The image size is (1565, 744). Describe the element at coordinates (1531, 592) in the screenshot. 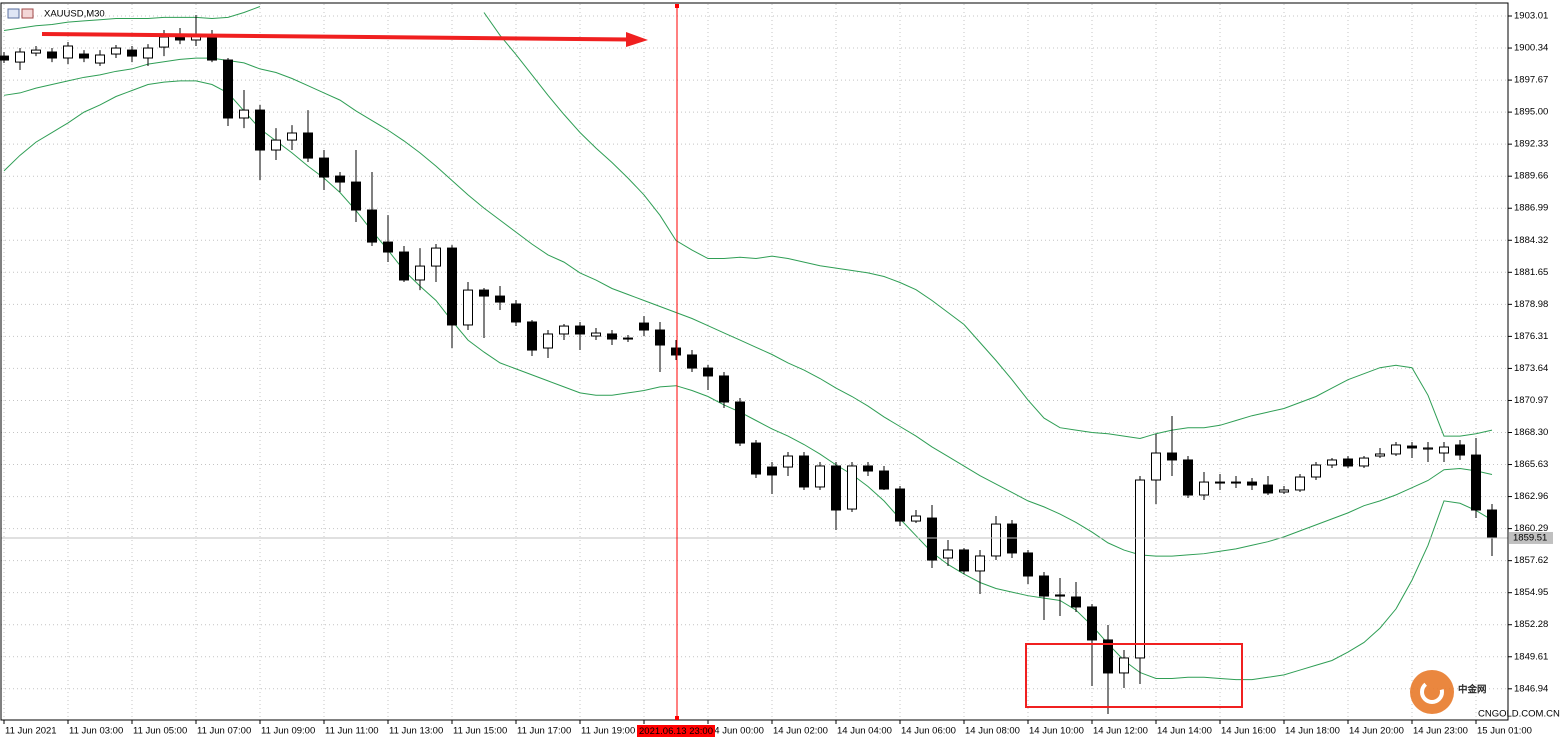

I see `y-tick-label: 1854.95` at that location.